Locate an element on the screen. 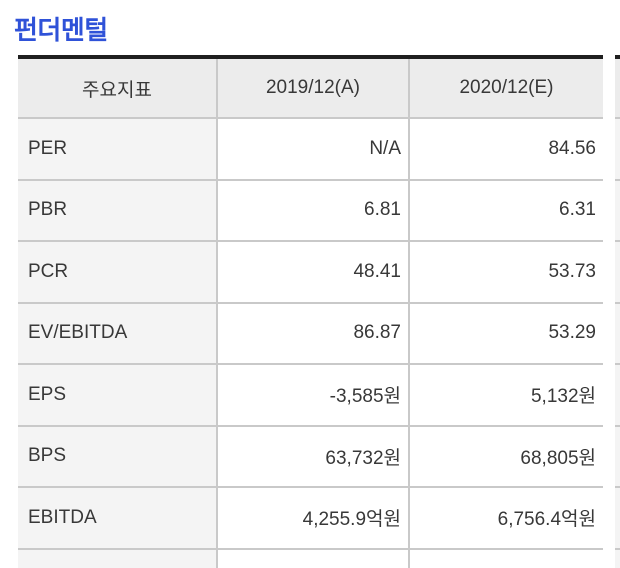 The image size is (620, 568). value-2019: N/A is located at coordinates (314, 149).